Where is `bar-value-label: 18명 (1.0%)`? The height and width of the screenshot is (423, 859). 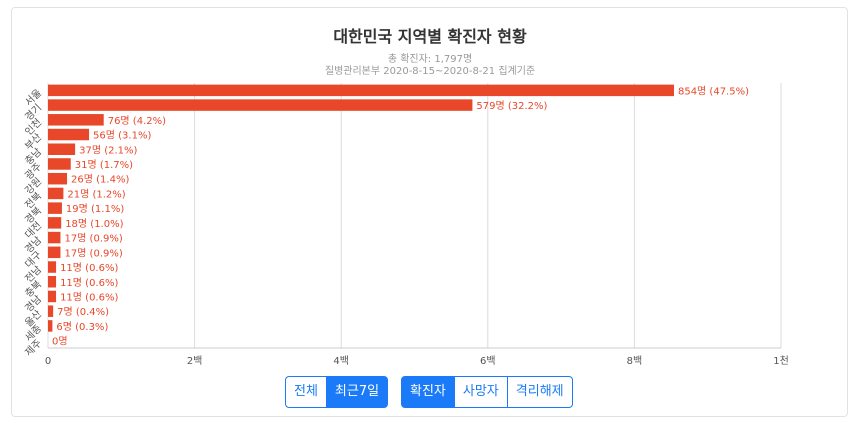
bar-value-label: 18명 (1.0%) is located at coordinates (94, 224).